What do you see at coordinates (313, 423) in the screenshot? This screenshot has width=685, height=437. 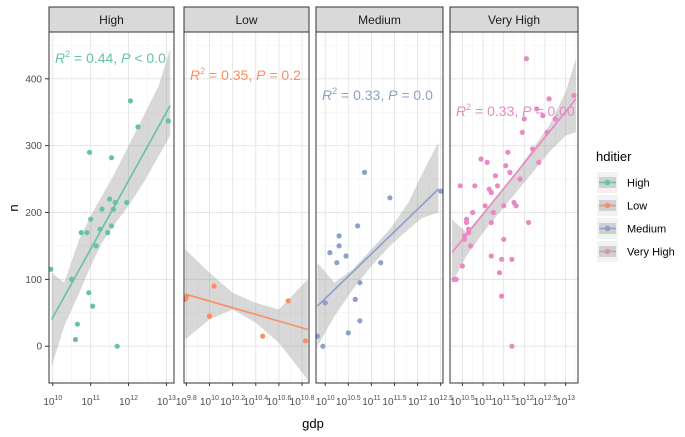 I see `x-axis-title: gdp` at bounding box center [313, 423].